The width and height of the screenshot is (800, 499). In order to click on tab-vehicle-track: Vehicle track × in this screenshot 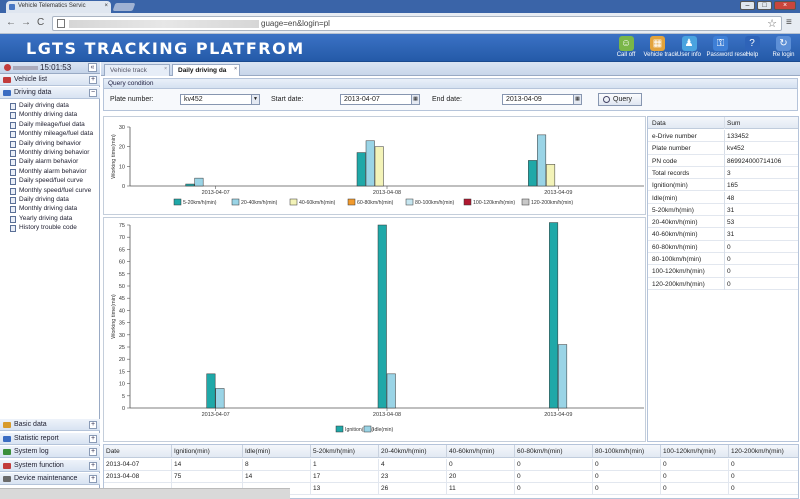, I will do `click(137, 70)`.